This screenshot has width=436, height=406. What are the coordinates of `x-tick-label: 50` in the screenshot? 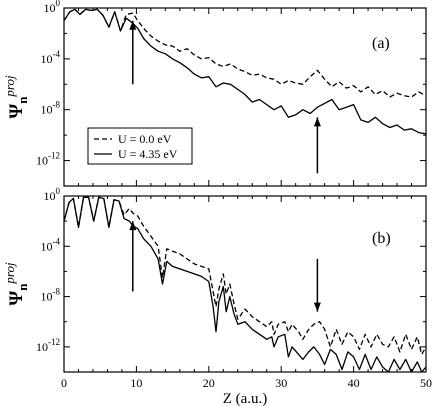 It's located at (426, 383).